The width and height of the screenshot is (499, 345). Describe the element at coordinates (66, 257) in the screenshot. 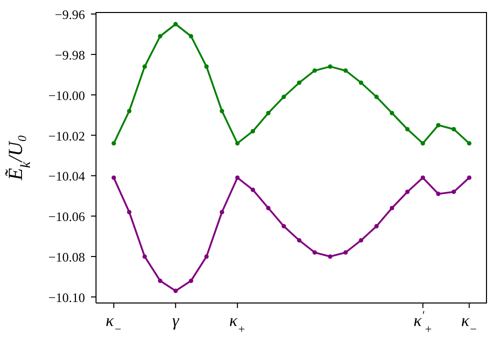

I see `y-tick-label: −10.08` at that location.